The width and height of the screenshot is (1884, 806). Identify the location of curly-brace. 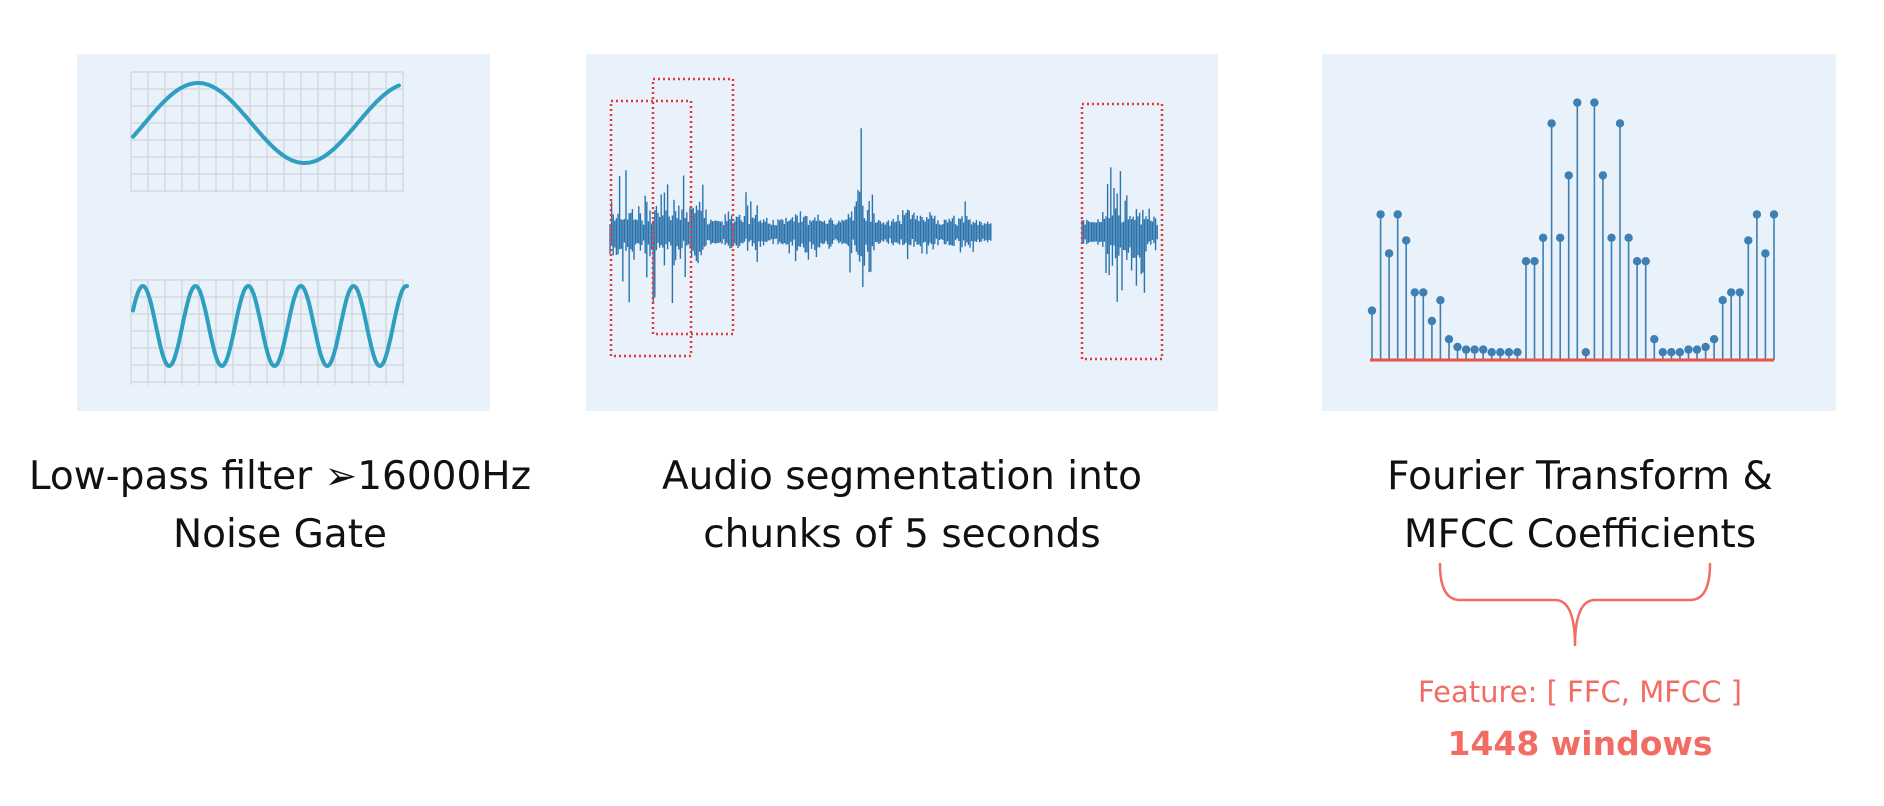
(1575, 604).